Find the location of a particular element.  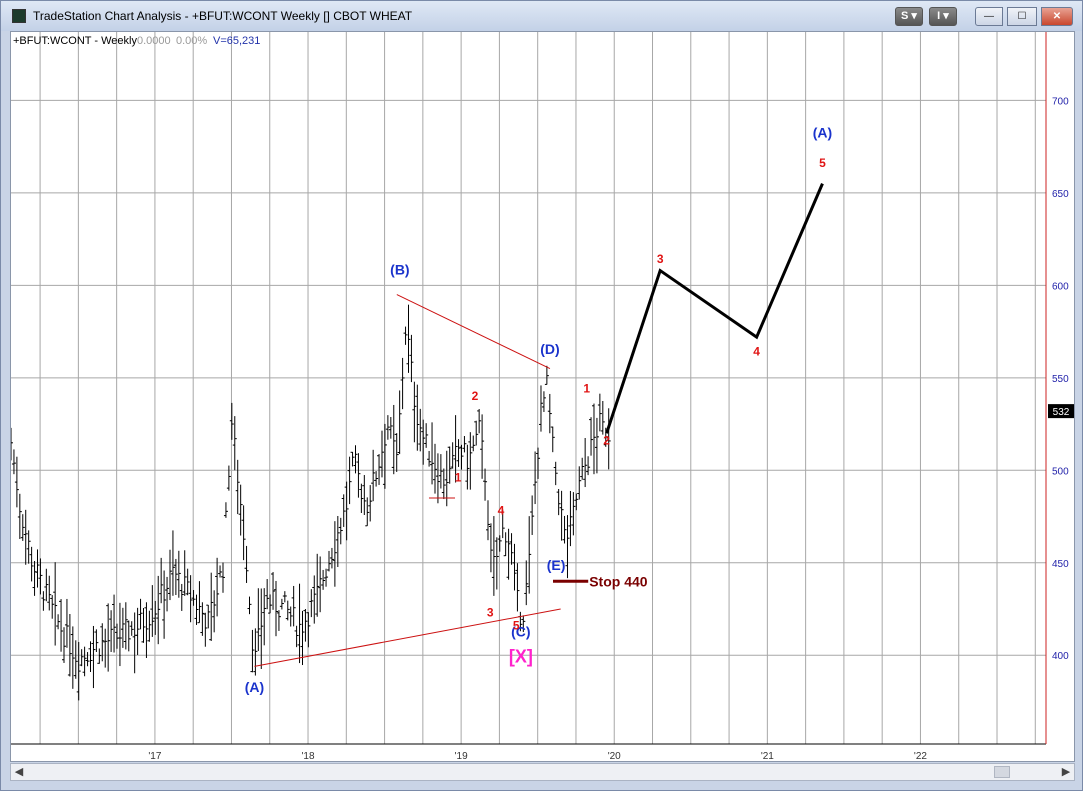

time-tick-label: '21 is located at coordinates (767, 756).